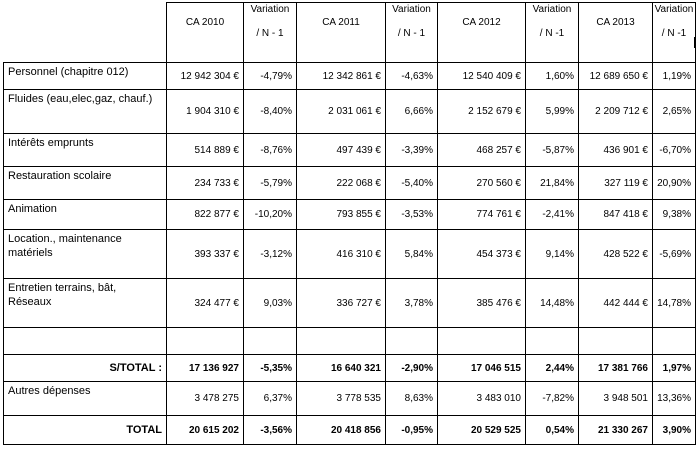 This screenshot has width=700, height=453. I want to click on row-label: Intérêts emprunts, so click(85, 150).